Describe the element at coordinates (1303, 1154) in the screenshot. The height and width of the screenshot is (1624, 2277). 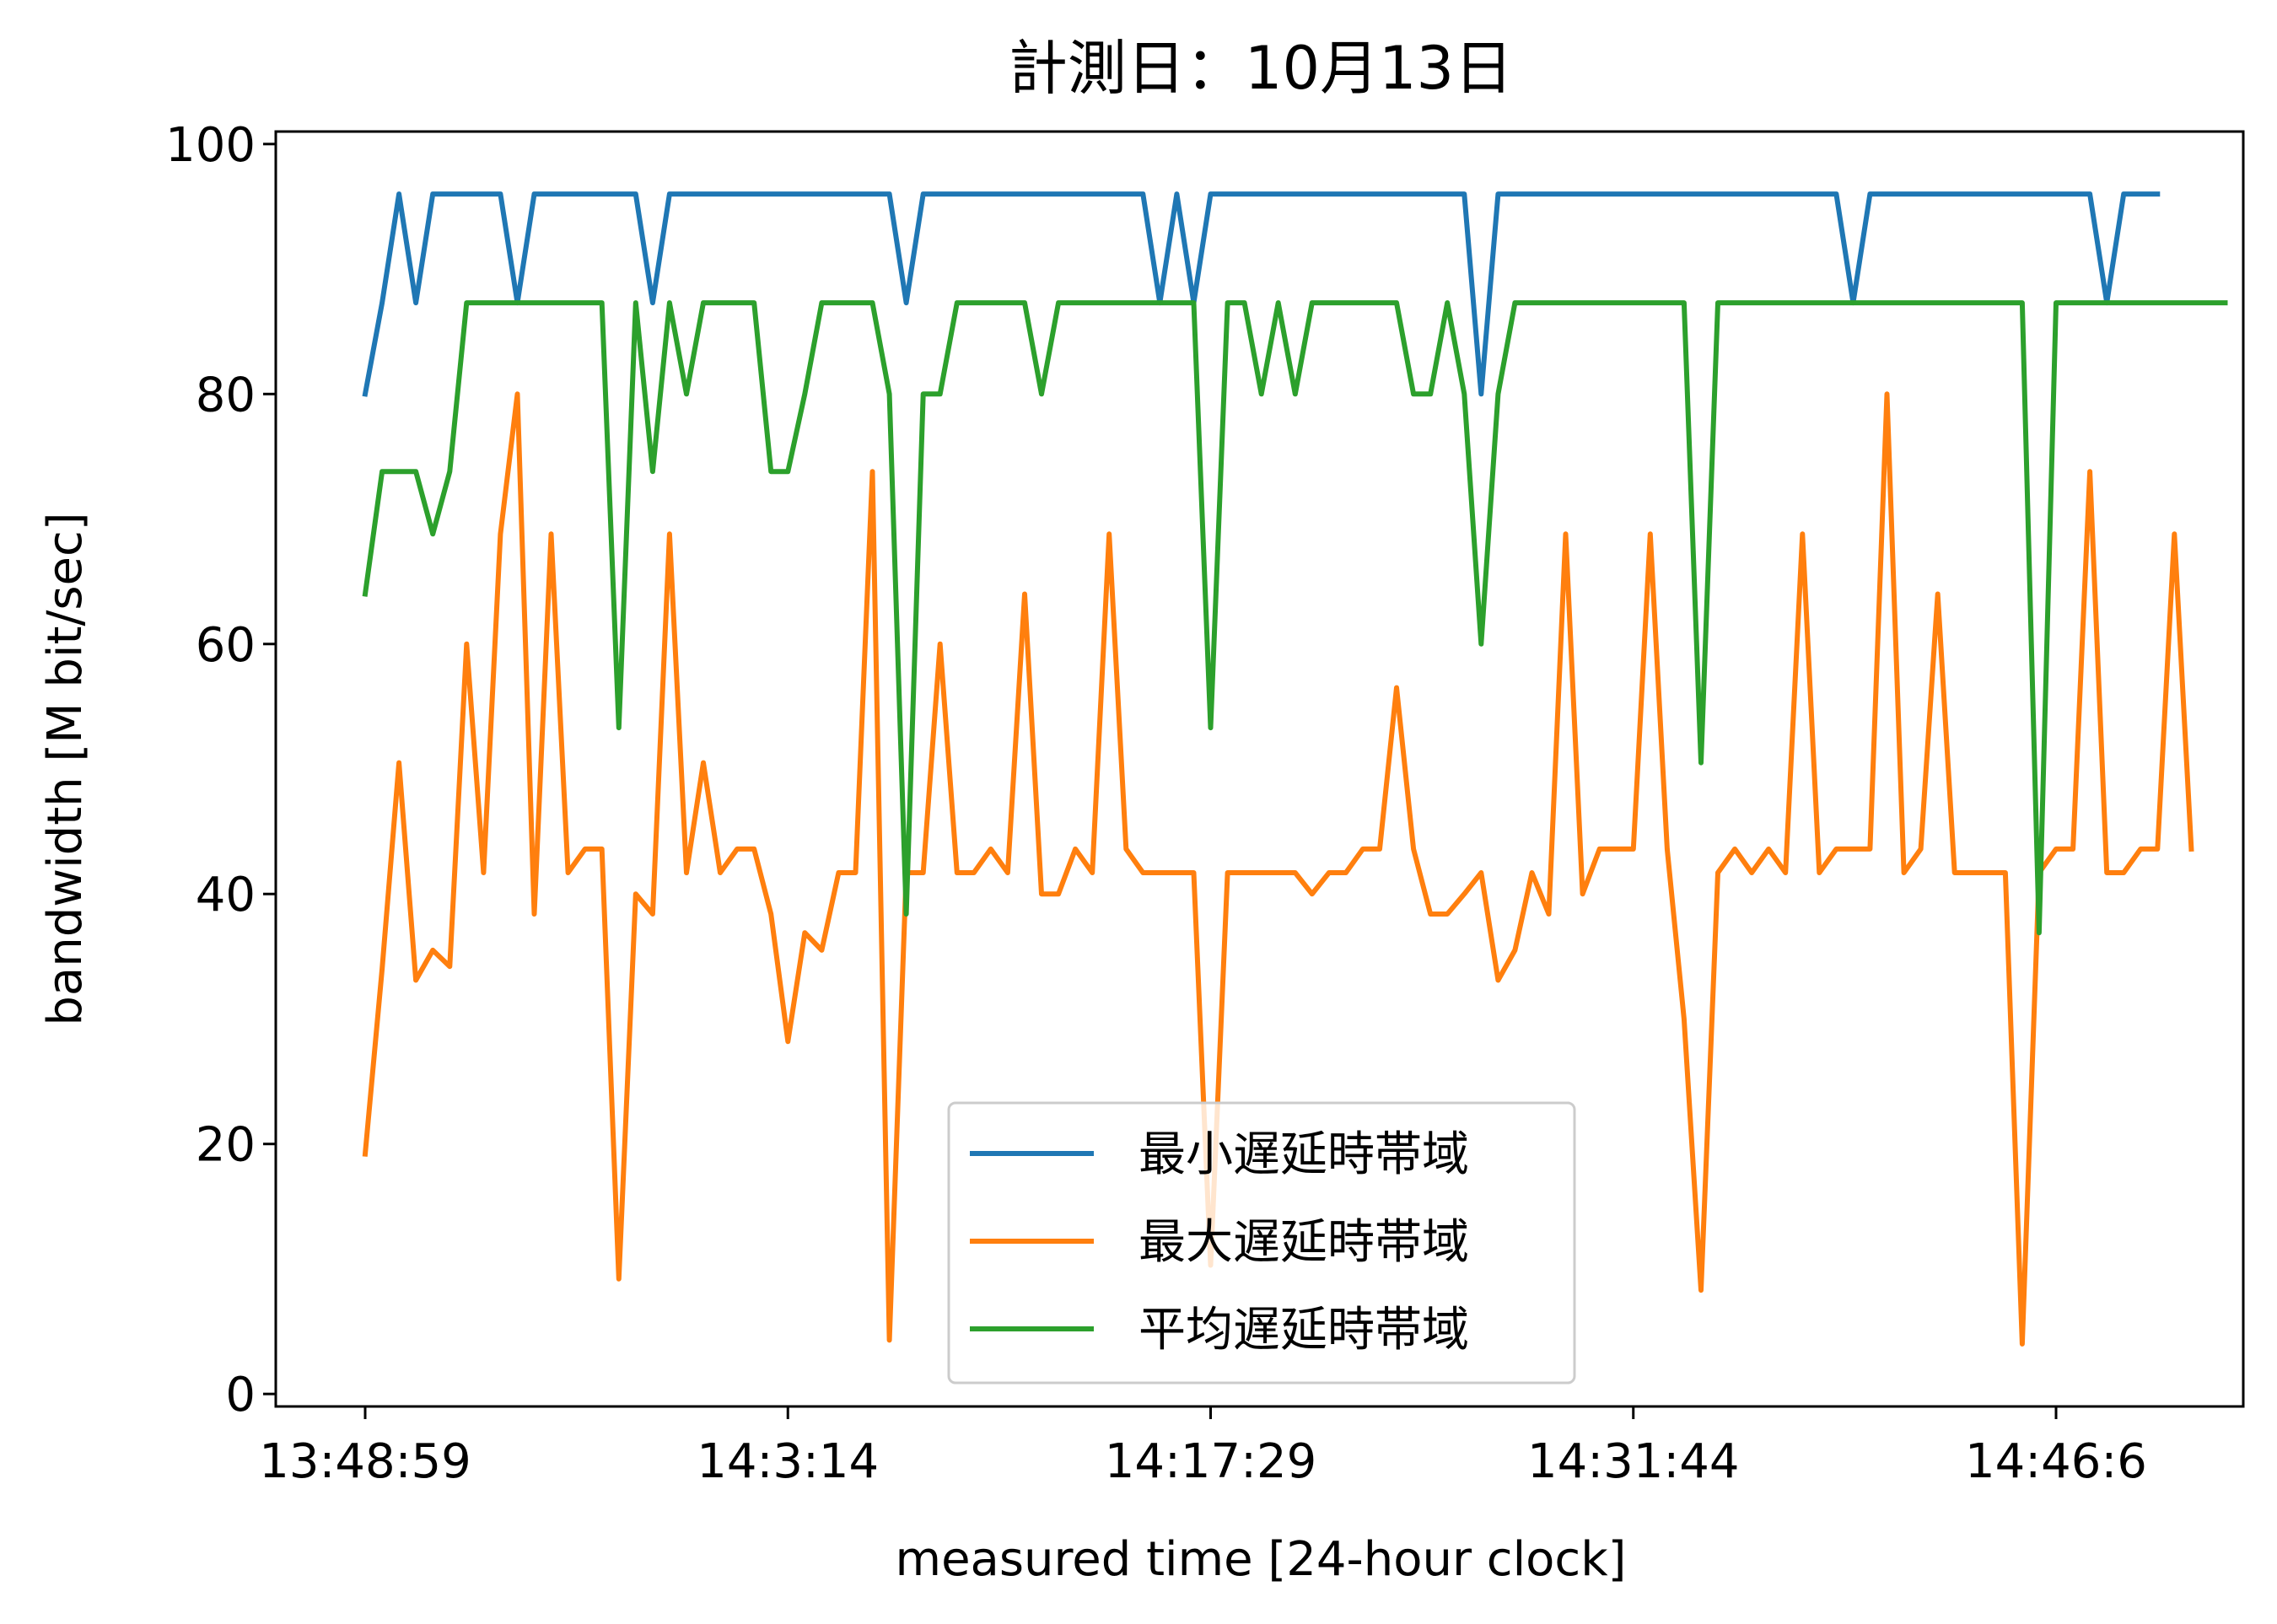
I see `legend-label-0: 最小遅延時帯域` at that location.